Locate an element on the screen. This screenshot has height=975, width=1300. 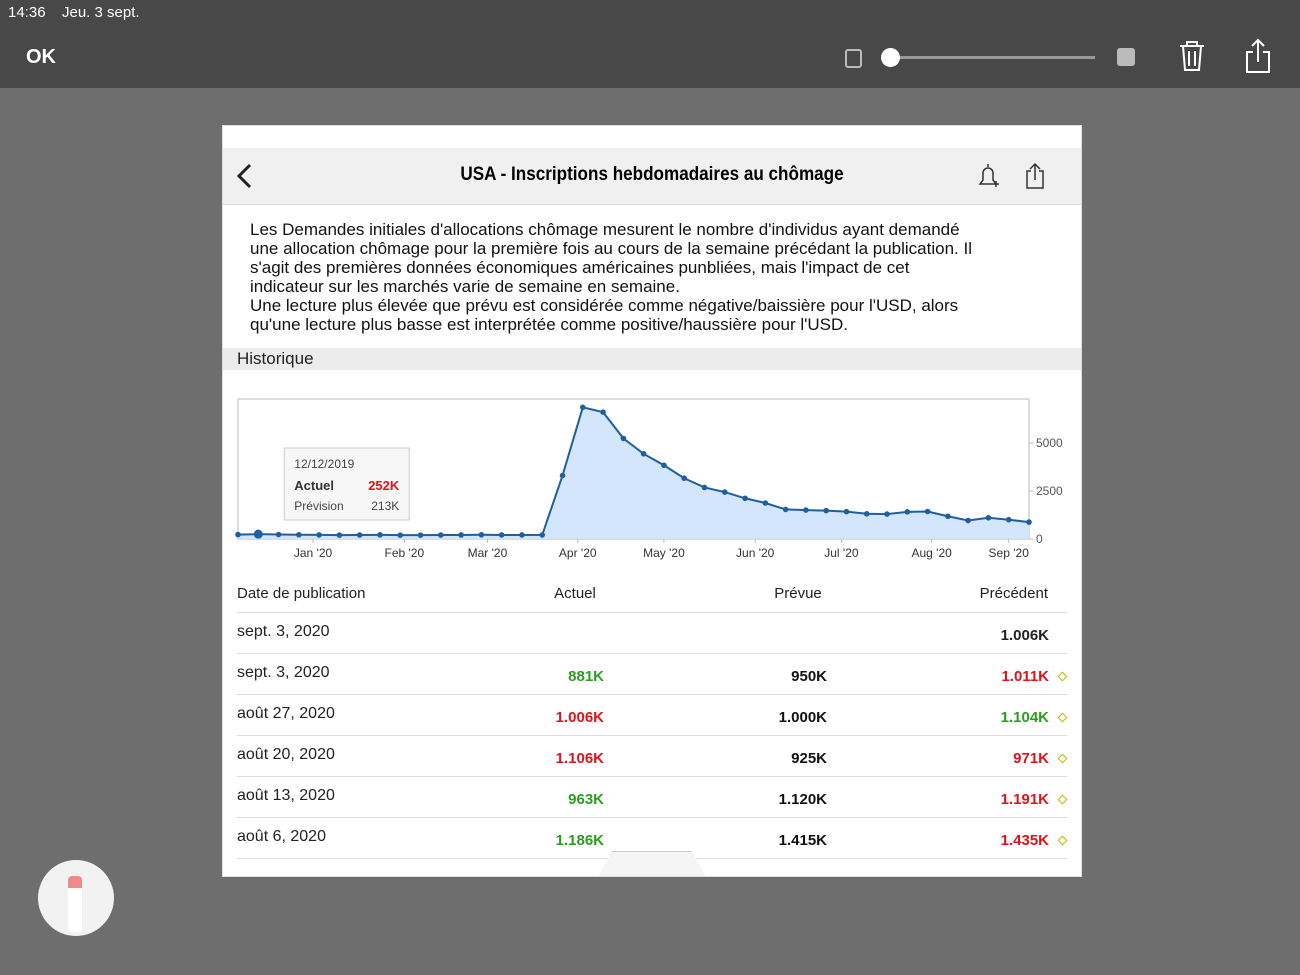
line is located at coordinates (633, 471).